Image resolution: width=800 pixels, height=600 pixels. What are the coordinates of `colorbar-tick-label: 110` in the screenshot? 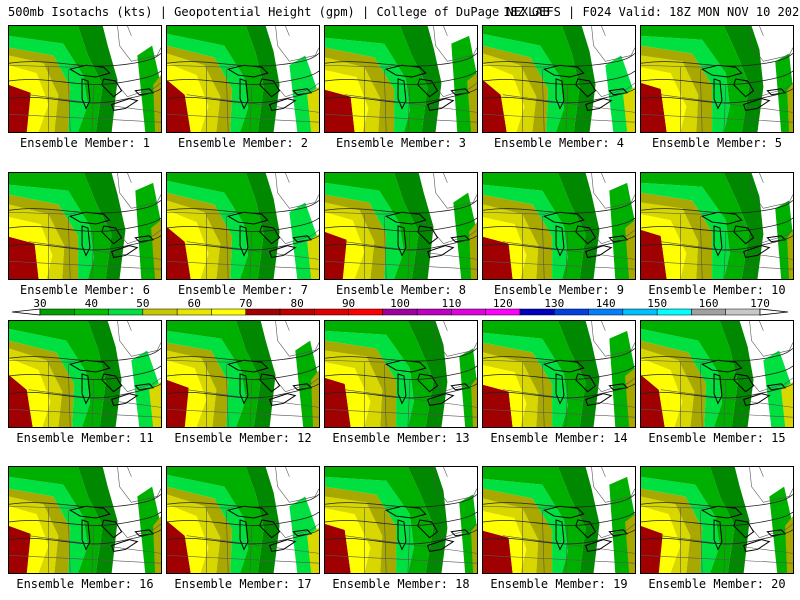 It's located at (451, 303).